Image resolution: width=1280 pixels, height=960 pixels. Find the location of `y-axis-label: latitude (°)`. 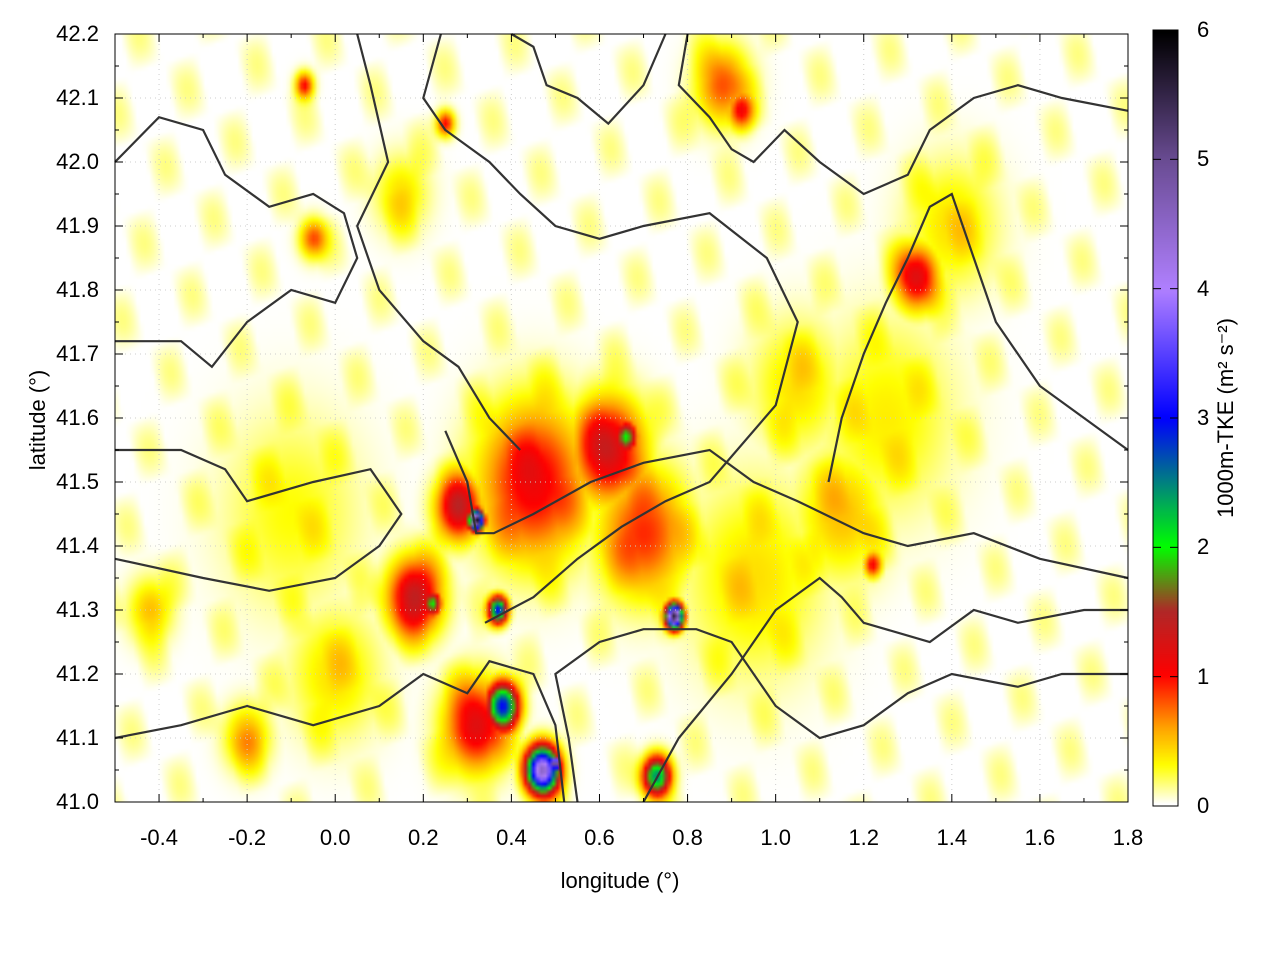

y-axis-label: latitude (°) is located at coordinates (37, 420).